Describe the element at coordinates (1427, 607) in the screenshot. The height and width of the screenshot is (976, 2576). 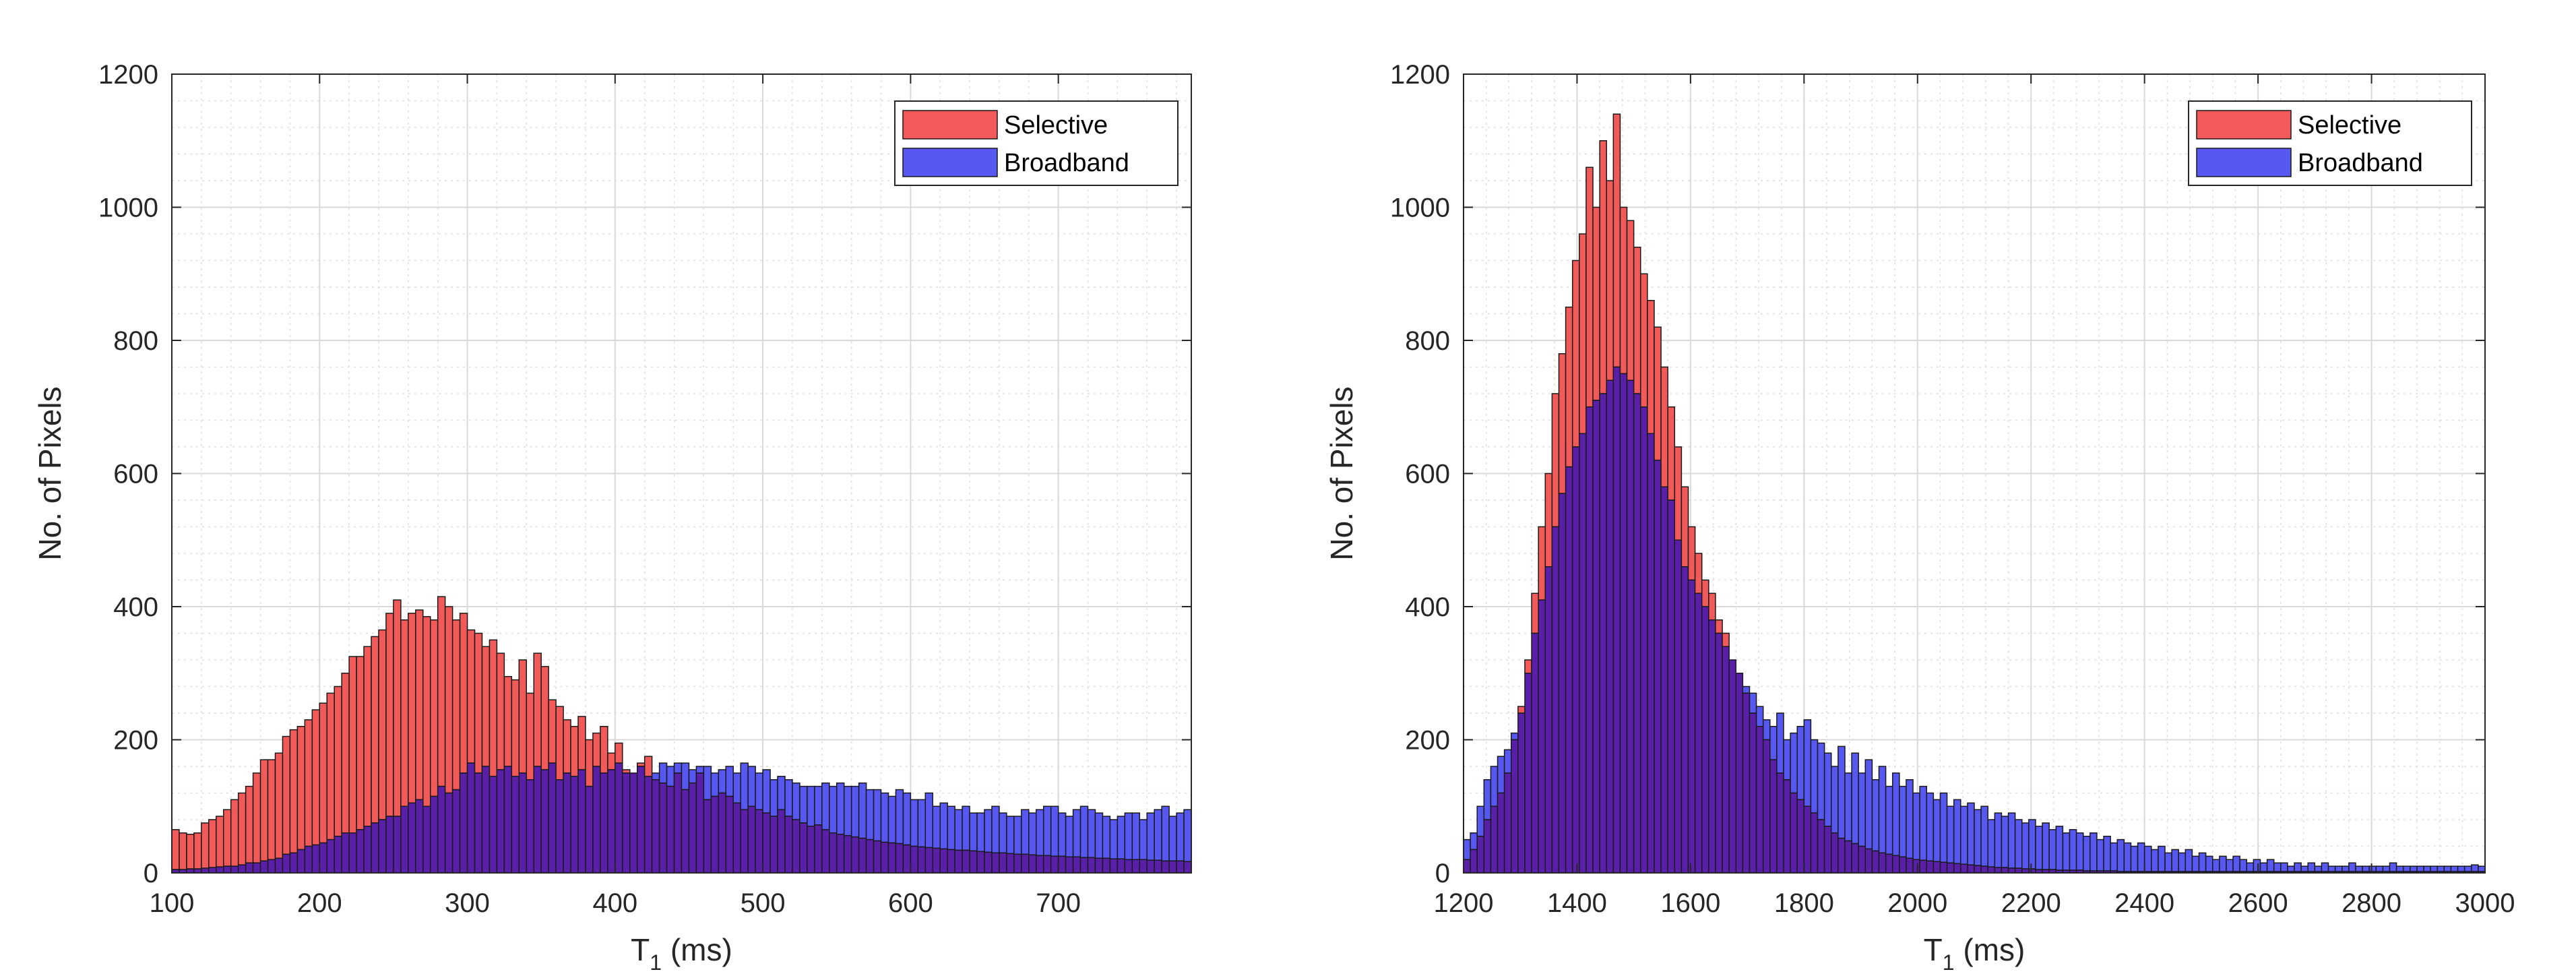
I see `y-tick-label-right: 400` at that location.